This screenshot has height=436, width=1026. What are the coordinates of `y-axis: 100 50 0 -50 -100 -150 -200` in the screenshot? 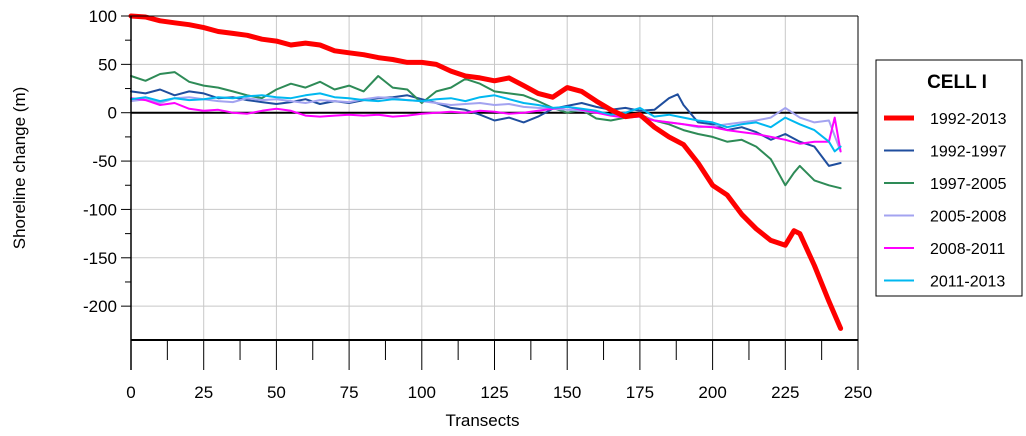 It's located at (107, 161).